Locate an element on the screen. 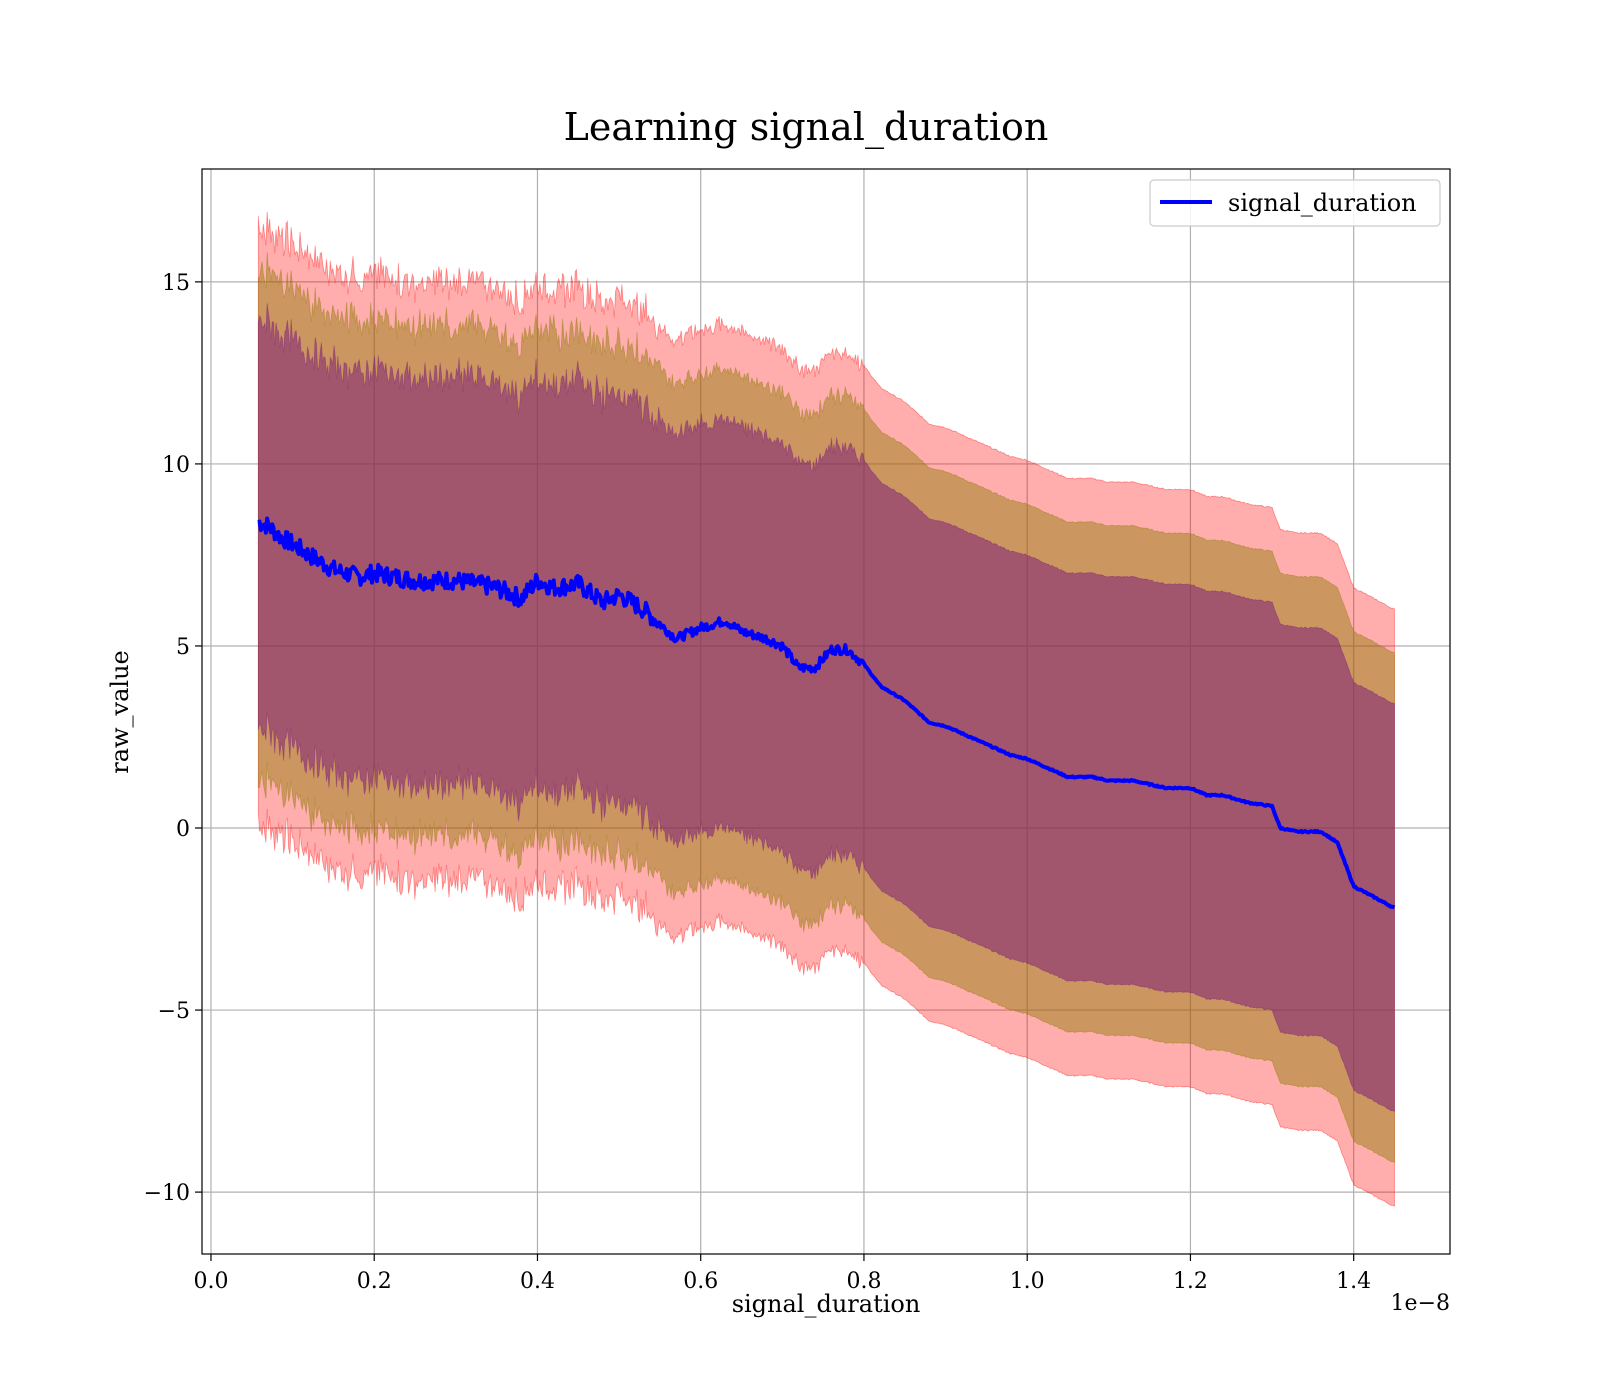 This screenshot has width=1600, height=1400. x-offset-label: 1e−8 is located at coordinates (1420, 1303).